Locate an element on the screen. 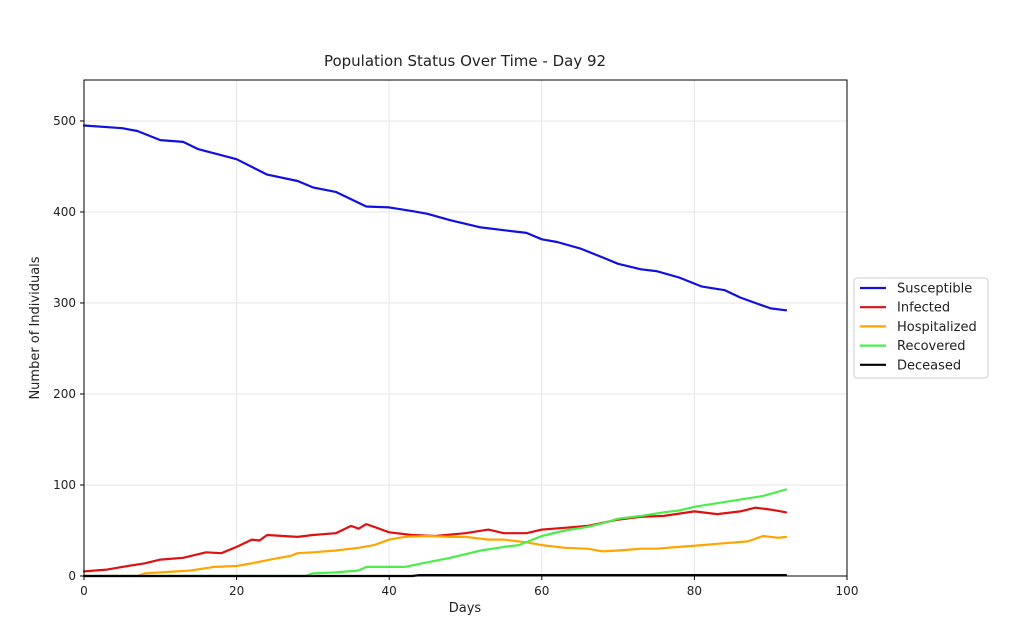 The width and height of the screenshot is (1015, 644). x-axis-label: Days is located at coordinates (465, 608).